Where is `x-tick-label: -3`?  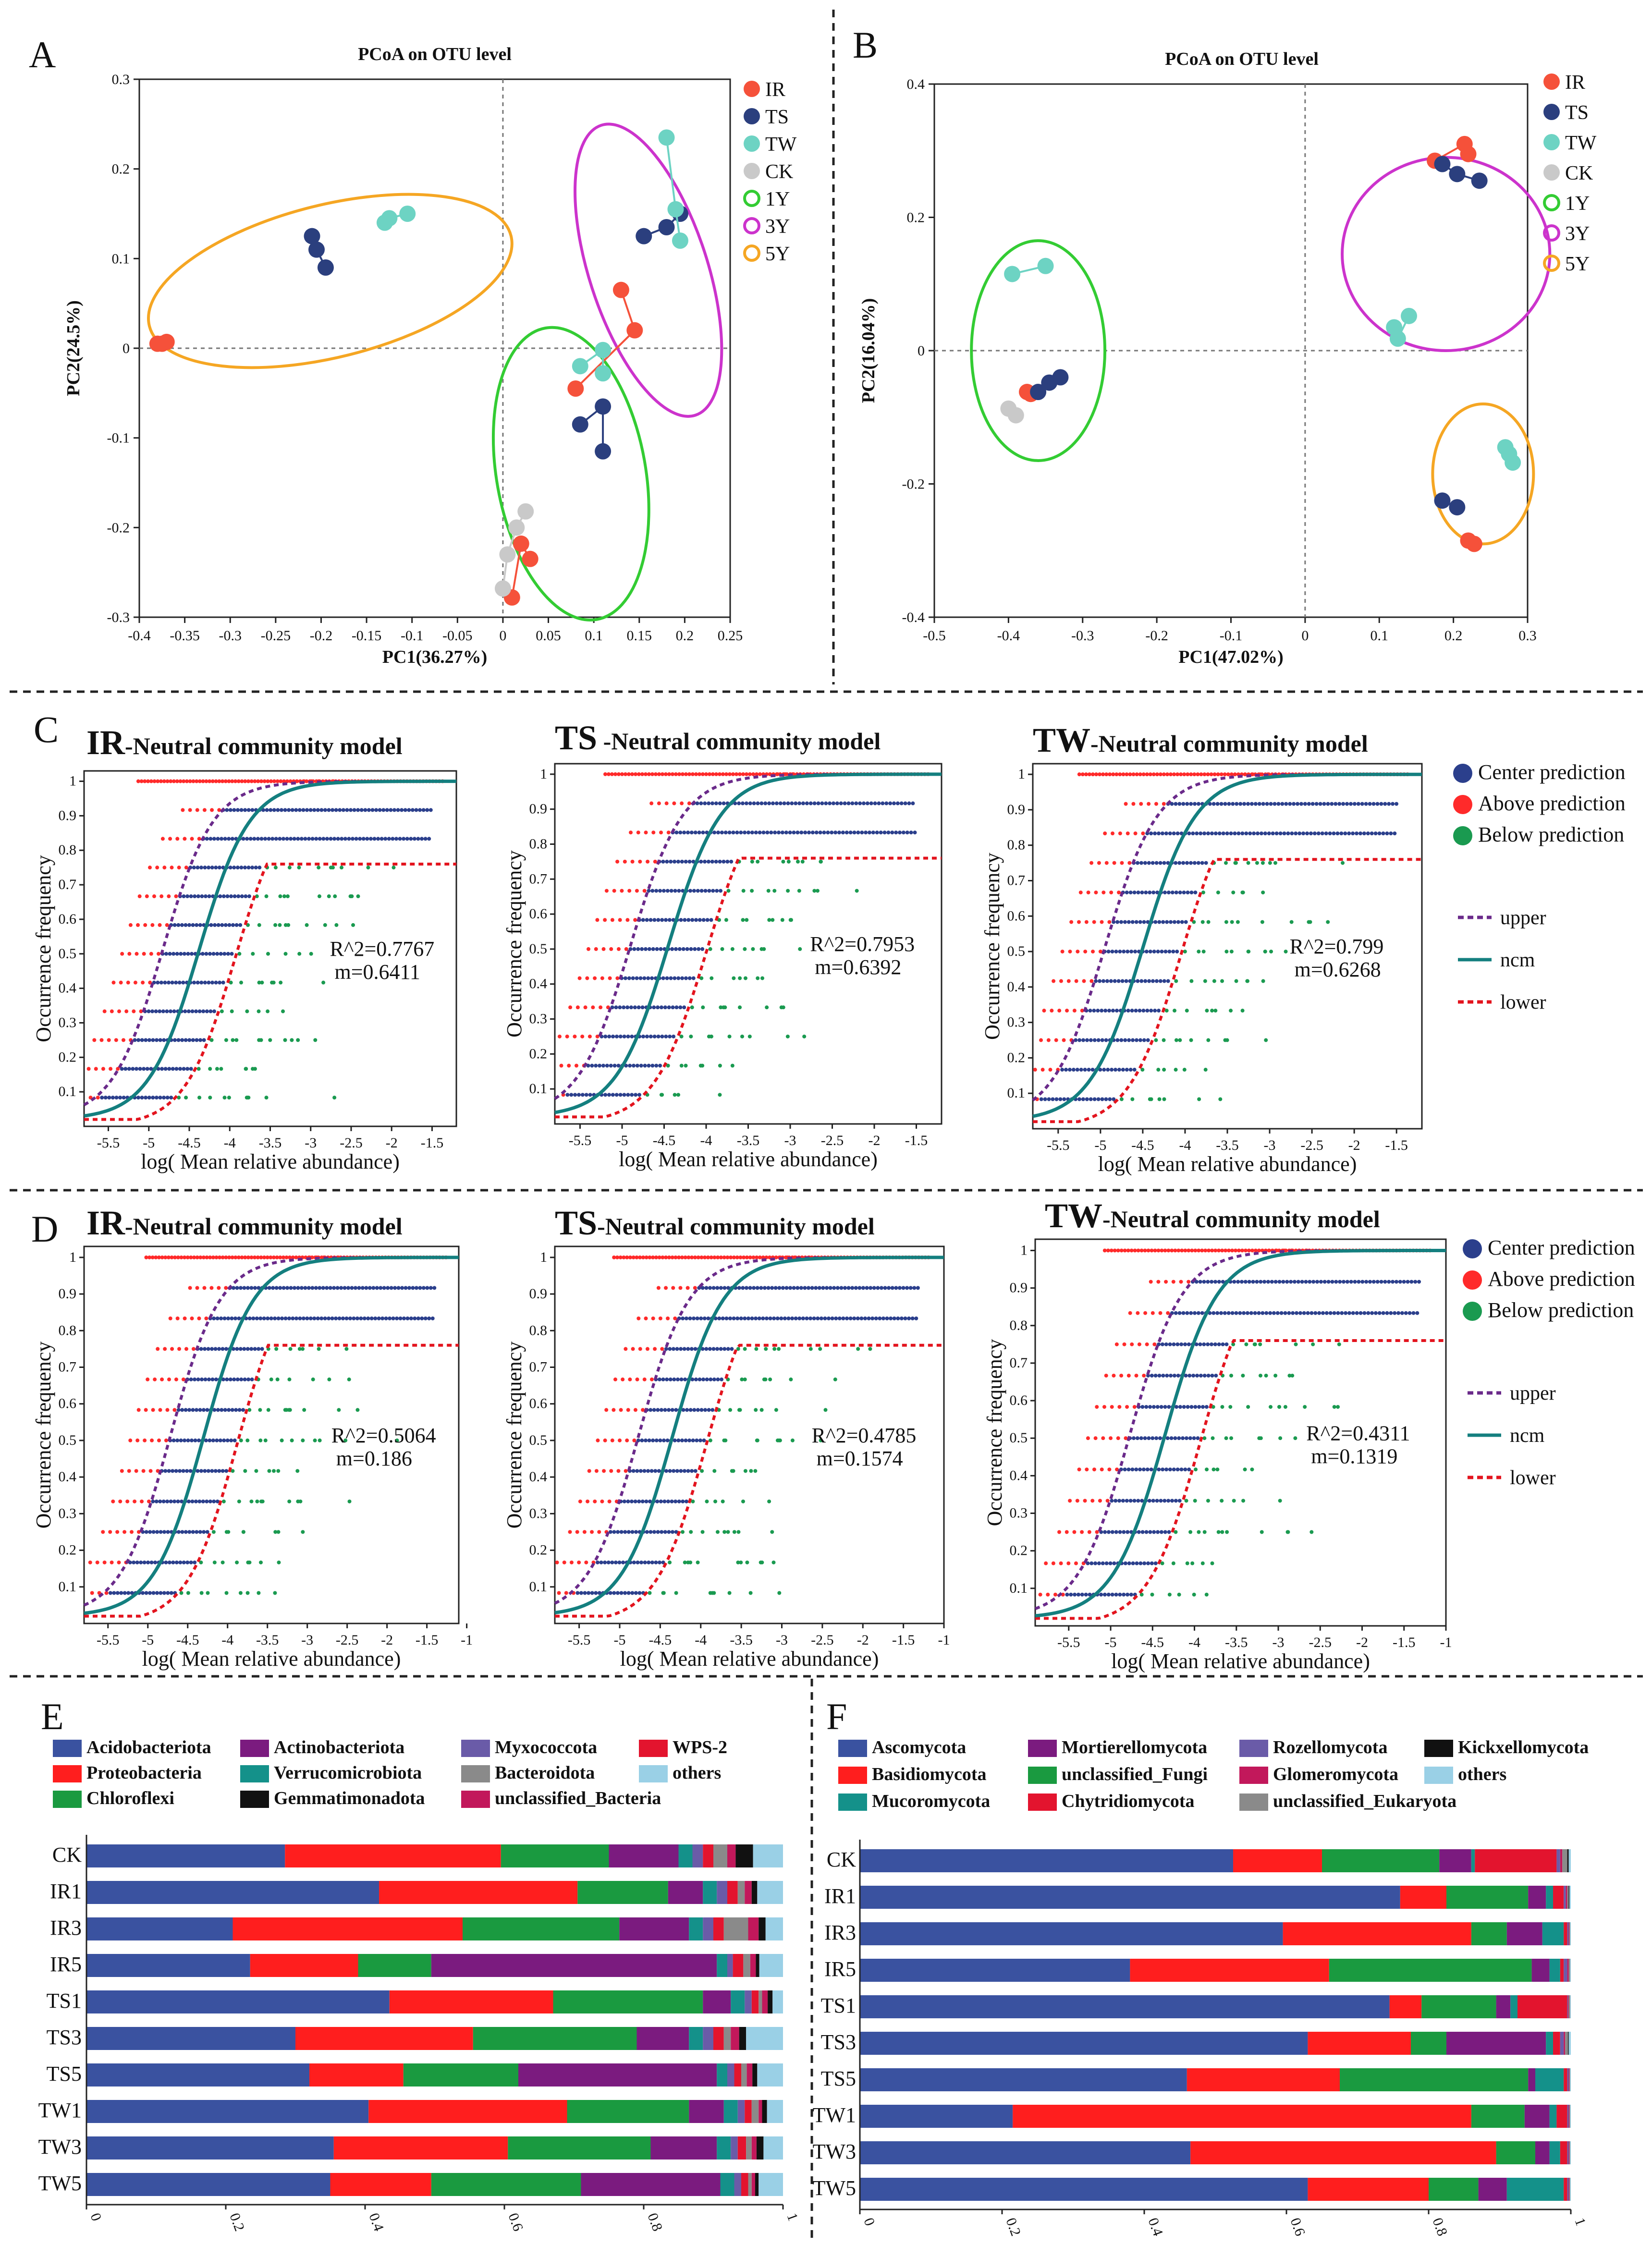
x-tick-label: -3 is located at coordinates (1279, 1642).